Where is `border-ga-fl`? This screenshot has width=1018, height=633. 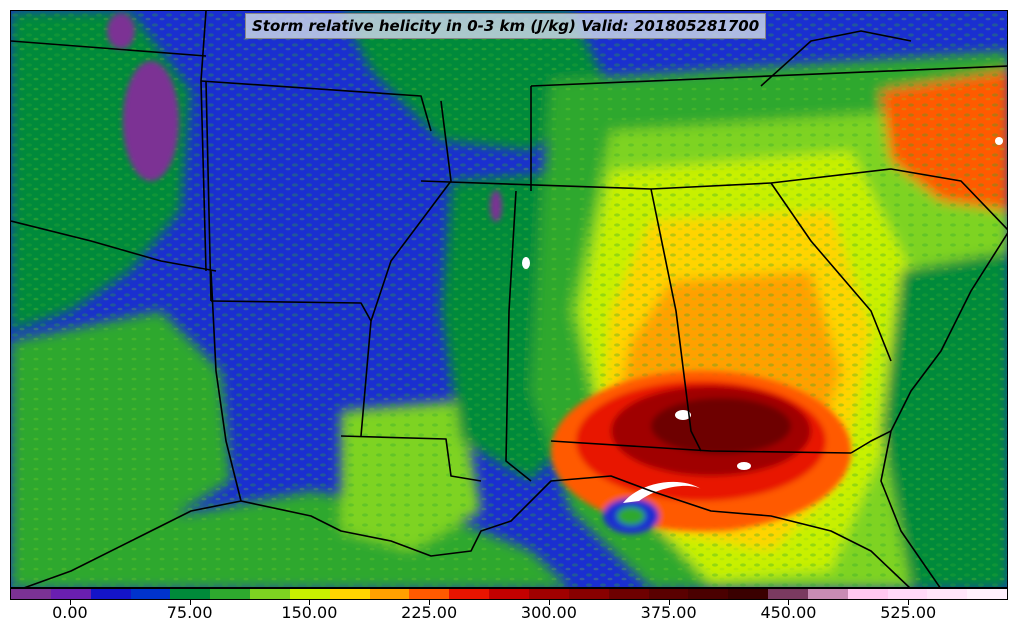
border-ga-fl is located at coordinates (871, 442).